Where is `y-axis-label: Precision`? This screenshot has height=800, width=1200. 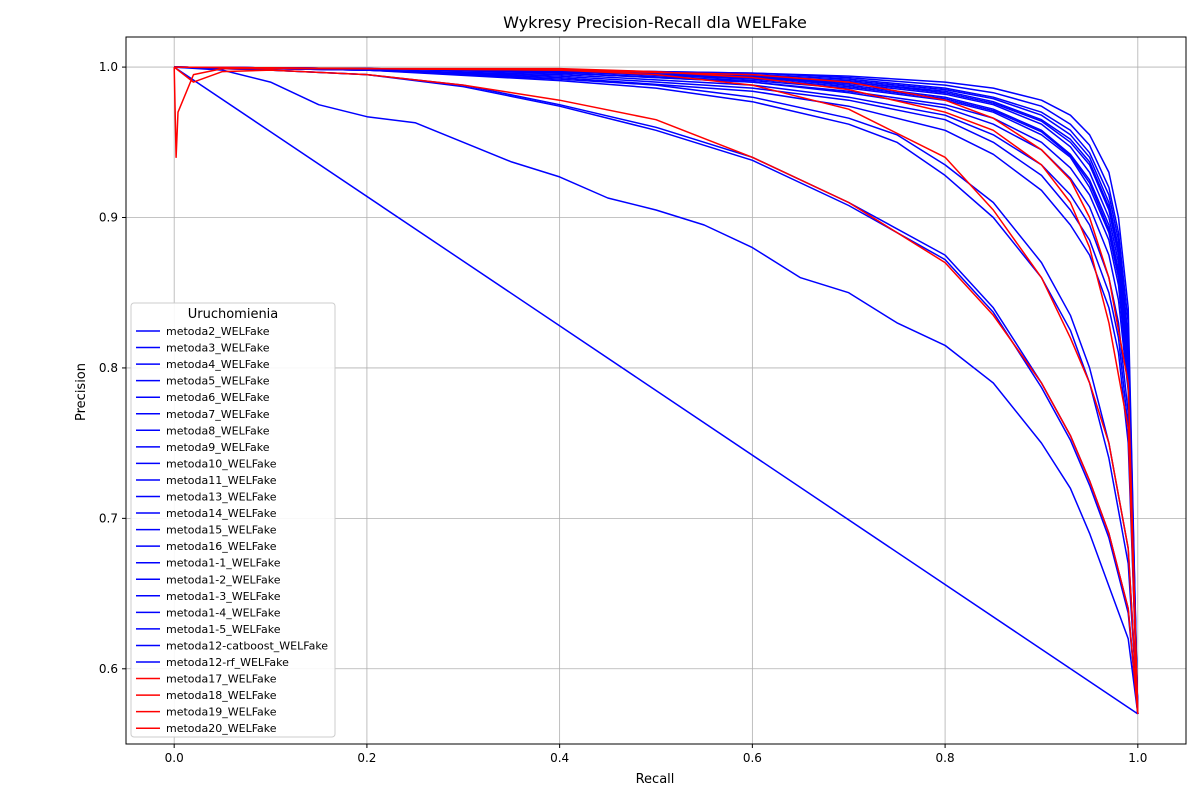
y-axis-label: Precision is located at coordinates (81, 392).